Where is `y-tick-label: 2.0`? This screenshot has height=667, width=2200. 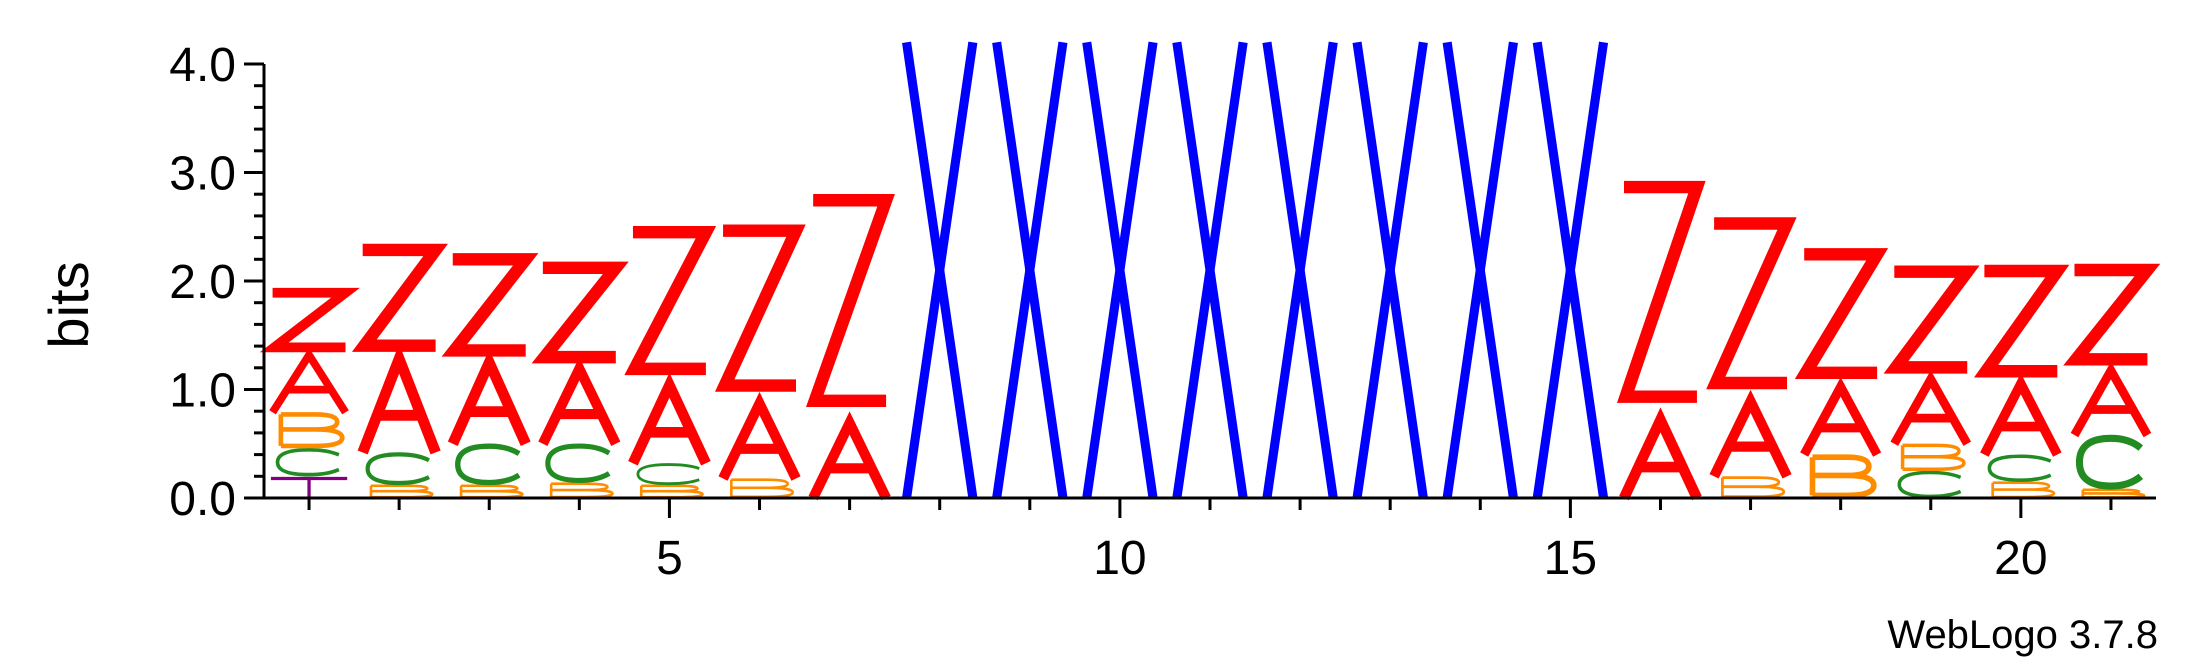 y-tick-label: 2.0 is located at coordinates (202, 282).